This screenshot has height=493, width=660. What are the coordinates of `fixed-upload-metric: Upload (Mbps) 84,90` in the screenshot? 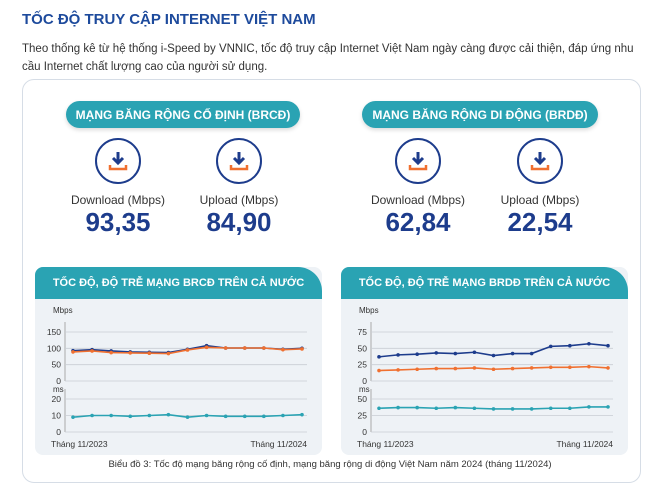 It's located at (239, 187).